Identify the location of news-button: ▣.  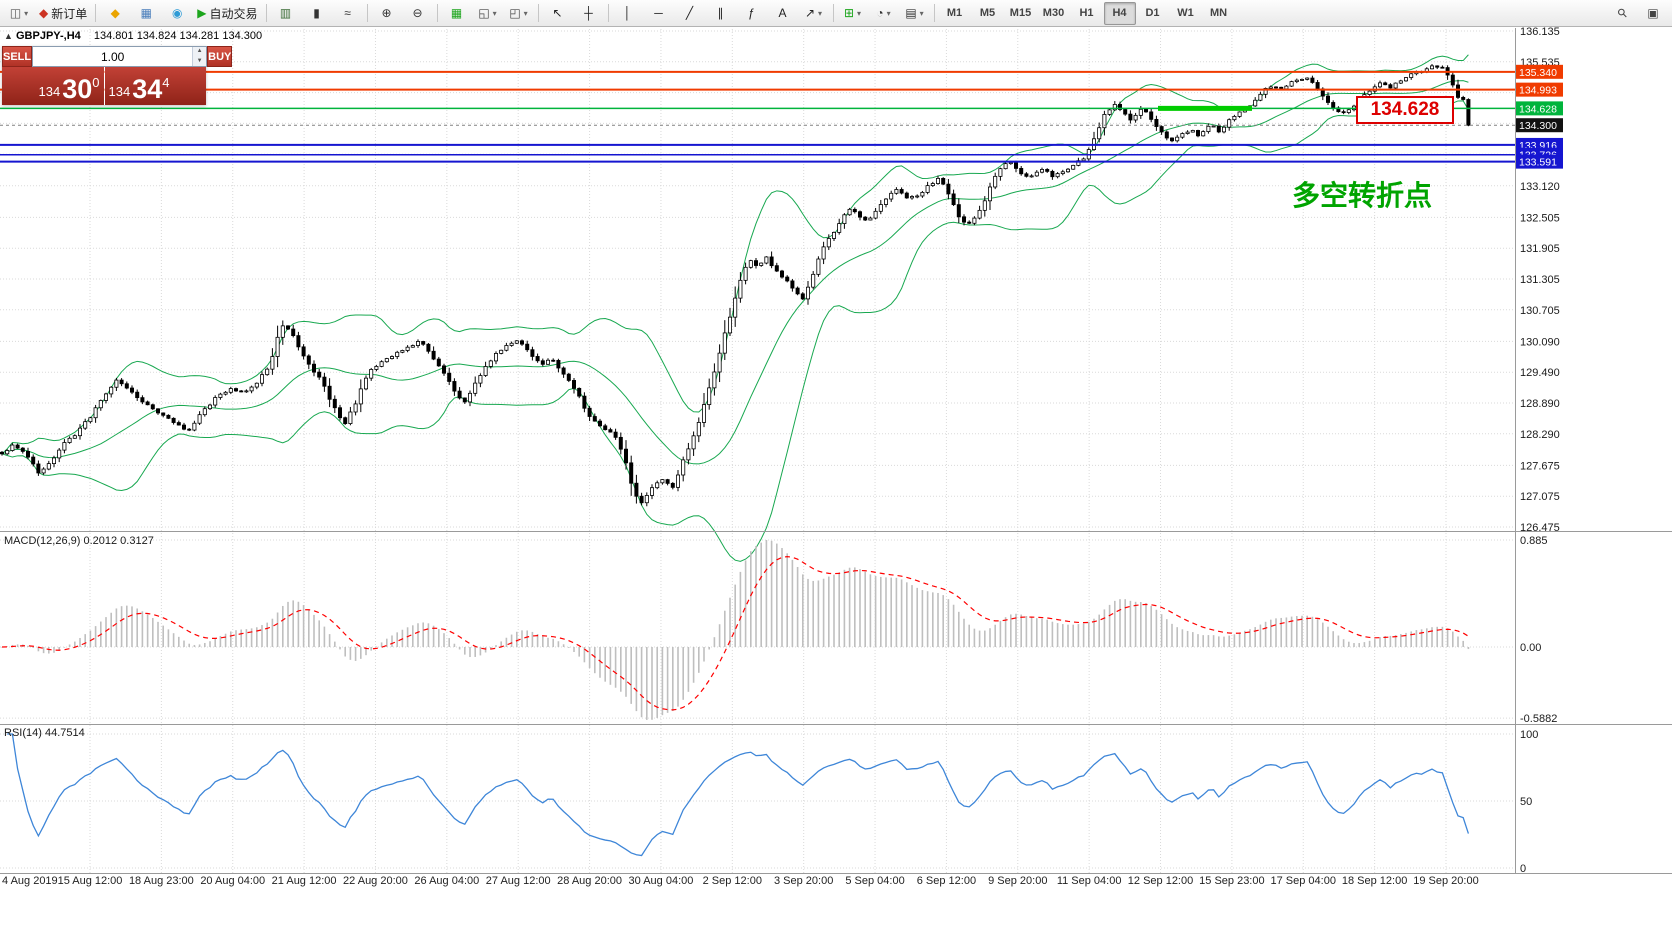
(1653, 13).